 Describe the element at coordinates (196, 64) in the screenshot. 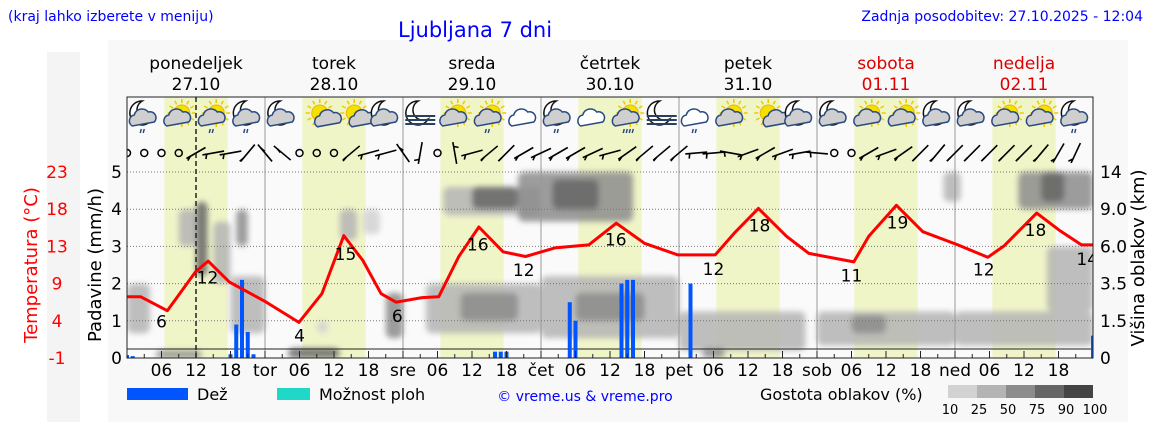

I see `day-name: ponedeljek` at that location.